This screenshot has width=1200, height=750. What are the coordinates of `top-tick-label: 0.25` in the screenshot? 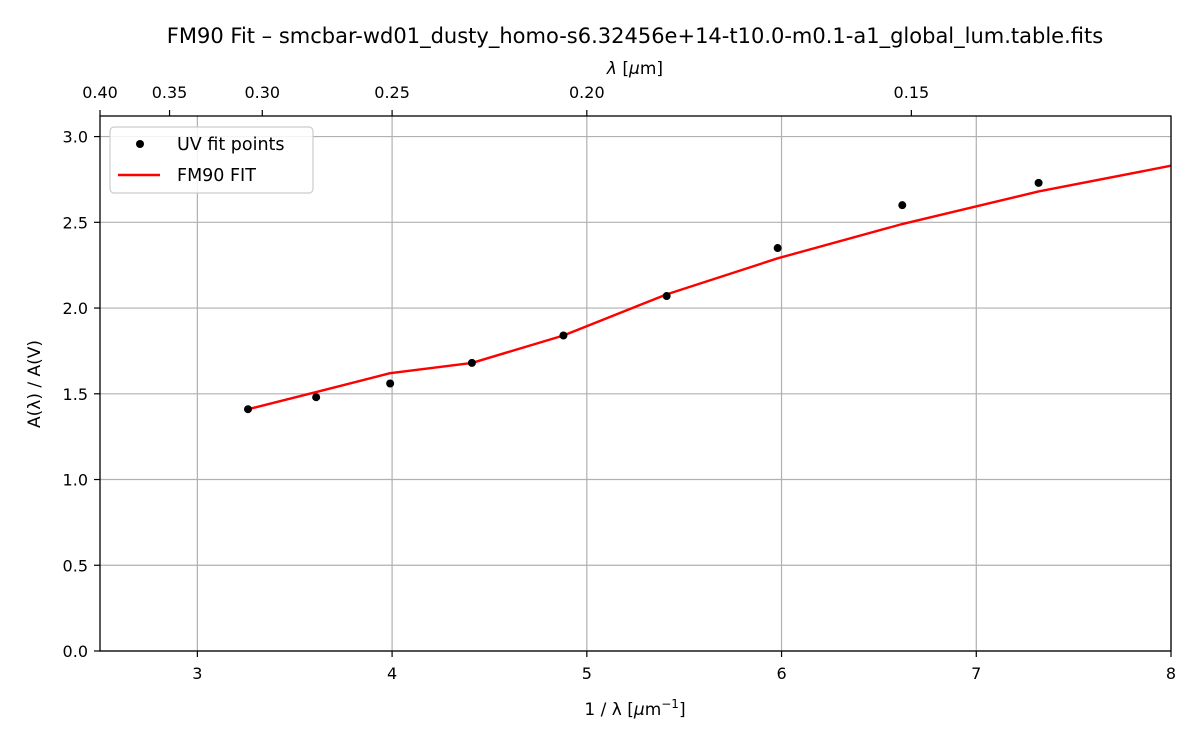 It's located at (392, 92).